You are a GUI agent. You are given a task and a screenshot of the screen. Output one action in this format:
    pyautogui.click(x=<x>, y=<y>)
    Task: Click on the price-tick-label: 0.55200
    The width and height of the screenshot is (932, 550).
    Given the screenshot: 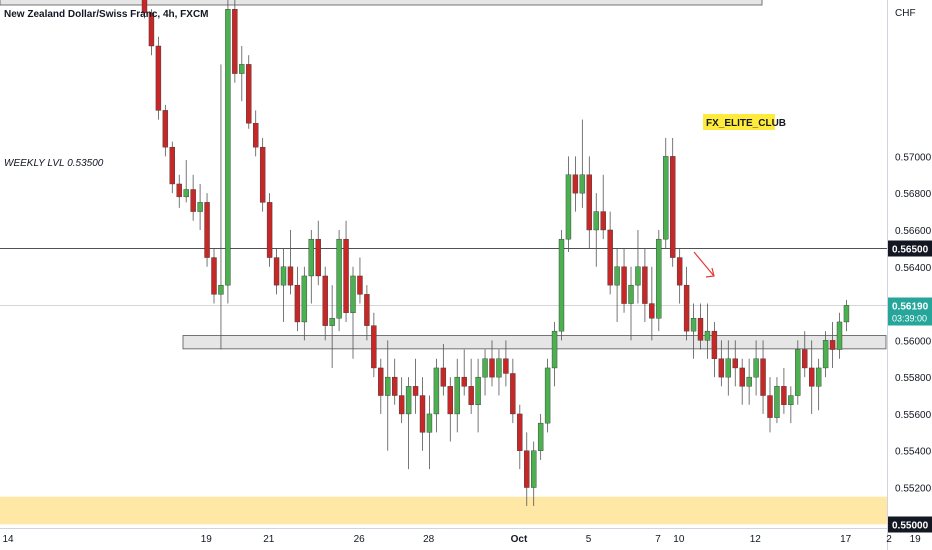 What is the action you would take?
    pyautogui.click(x=913, y=489)
    